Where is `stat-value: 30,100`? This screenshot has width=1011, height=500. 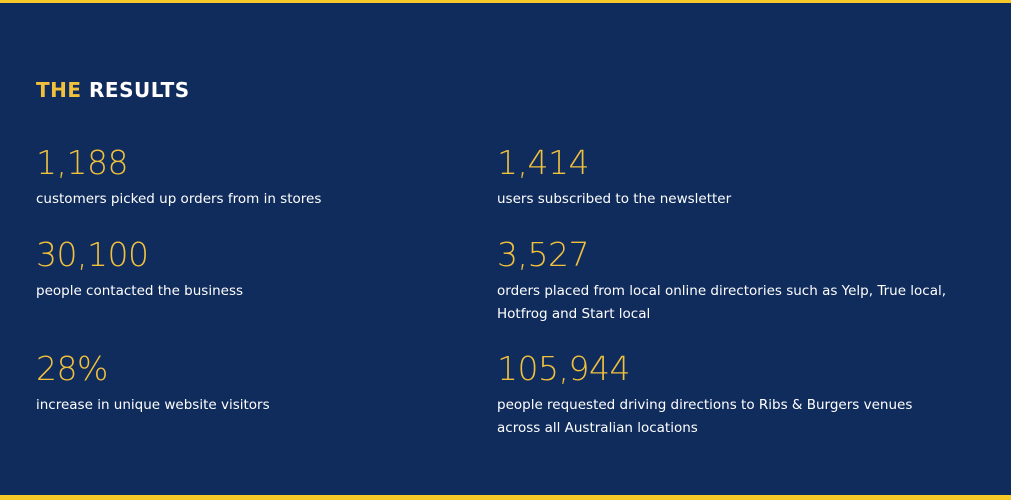 stat-value: 30,100 is located at coordinates (92, 254).